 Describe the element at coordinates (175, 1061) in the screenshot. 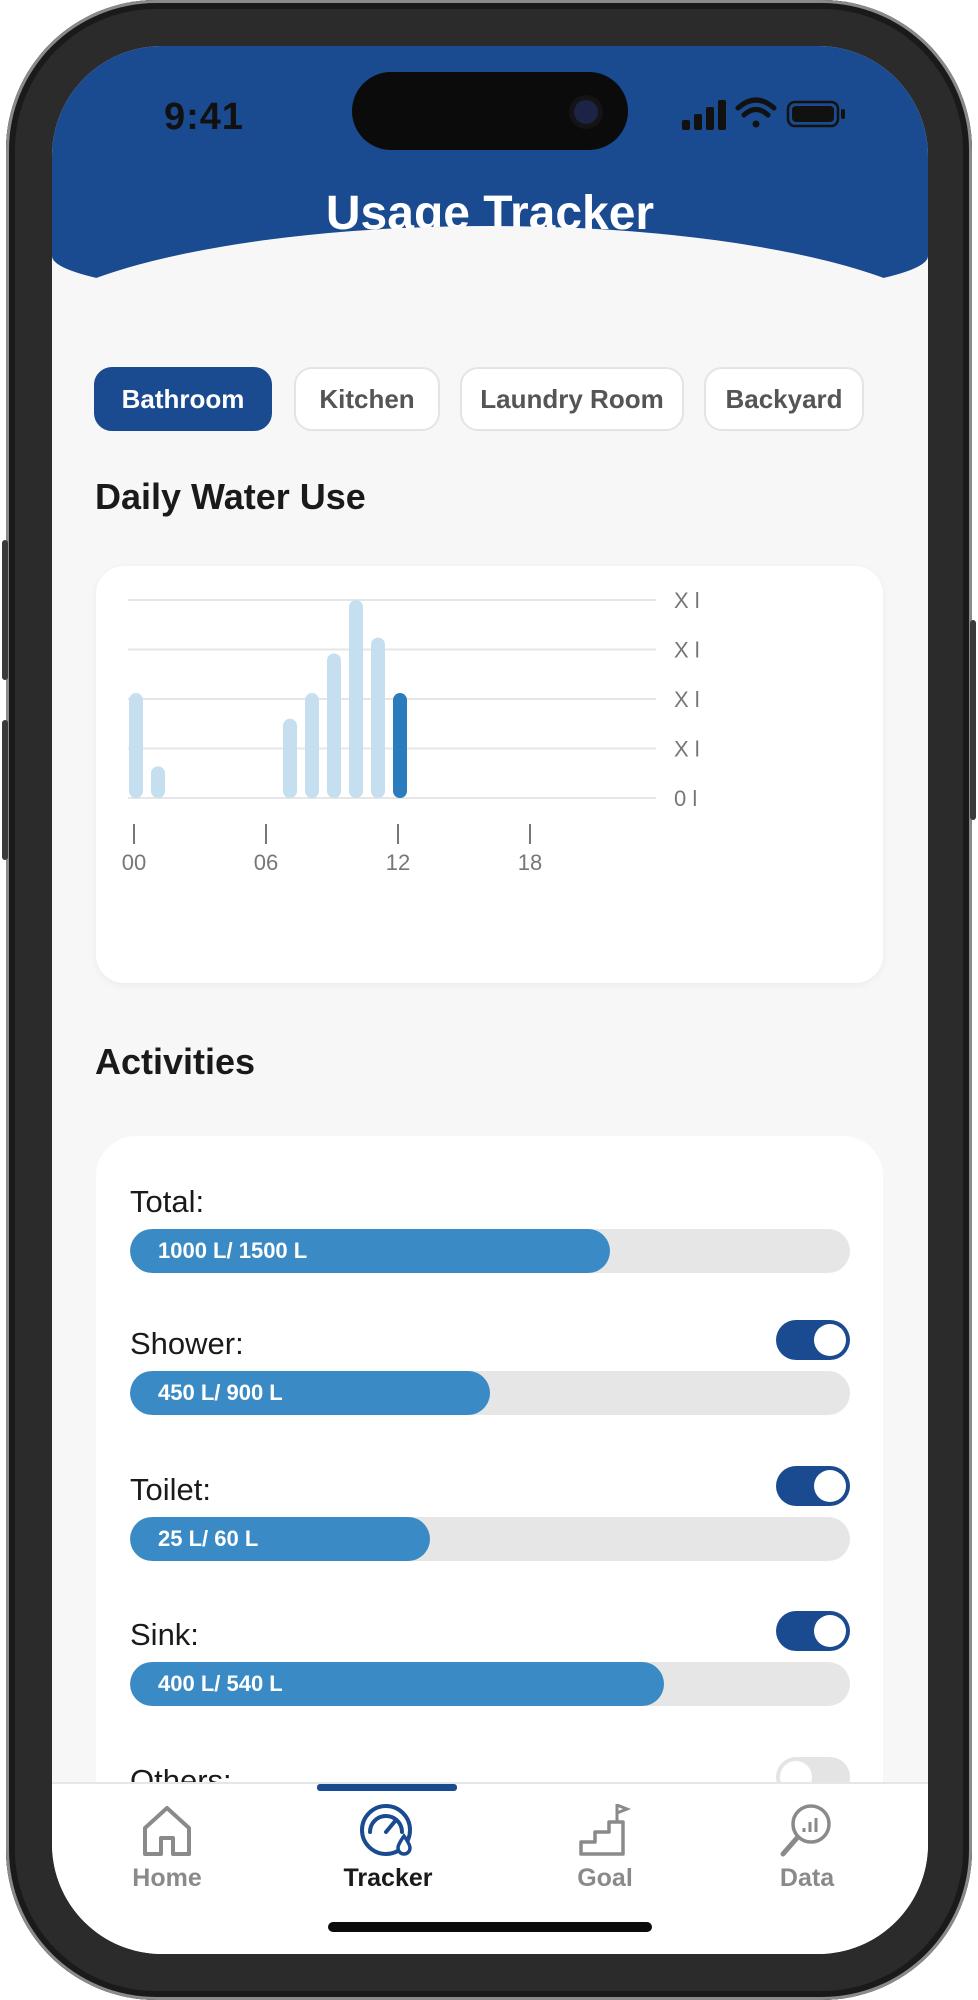

I see `activities-title: Activities` at that location.